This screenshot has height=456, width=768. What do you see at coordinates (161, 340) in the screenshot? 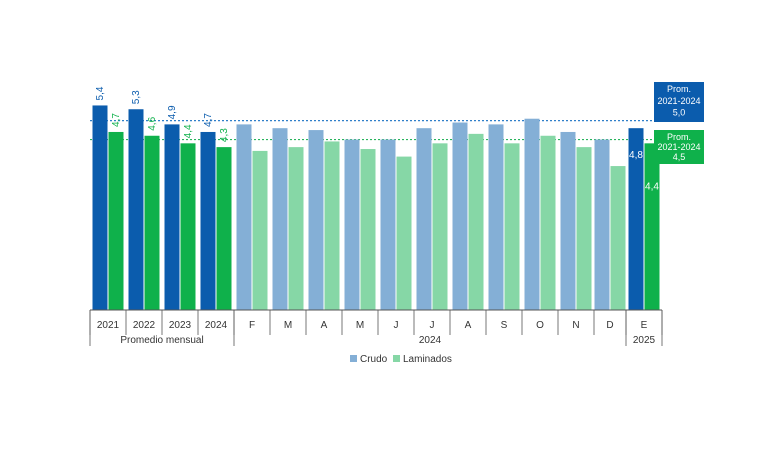
I see `group-label: Promedio mensual` at bounding box center [161, 340].